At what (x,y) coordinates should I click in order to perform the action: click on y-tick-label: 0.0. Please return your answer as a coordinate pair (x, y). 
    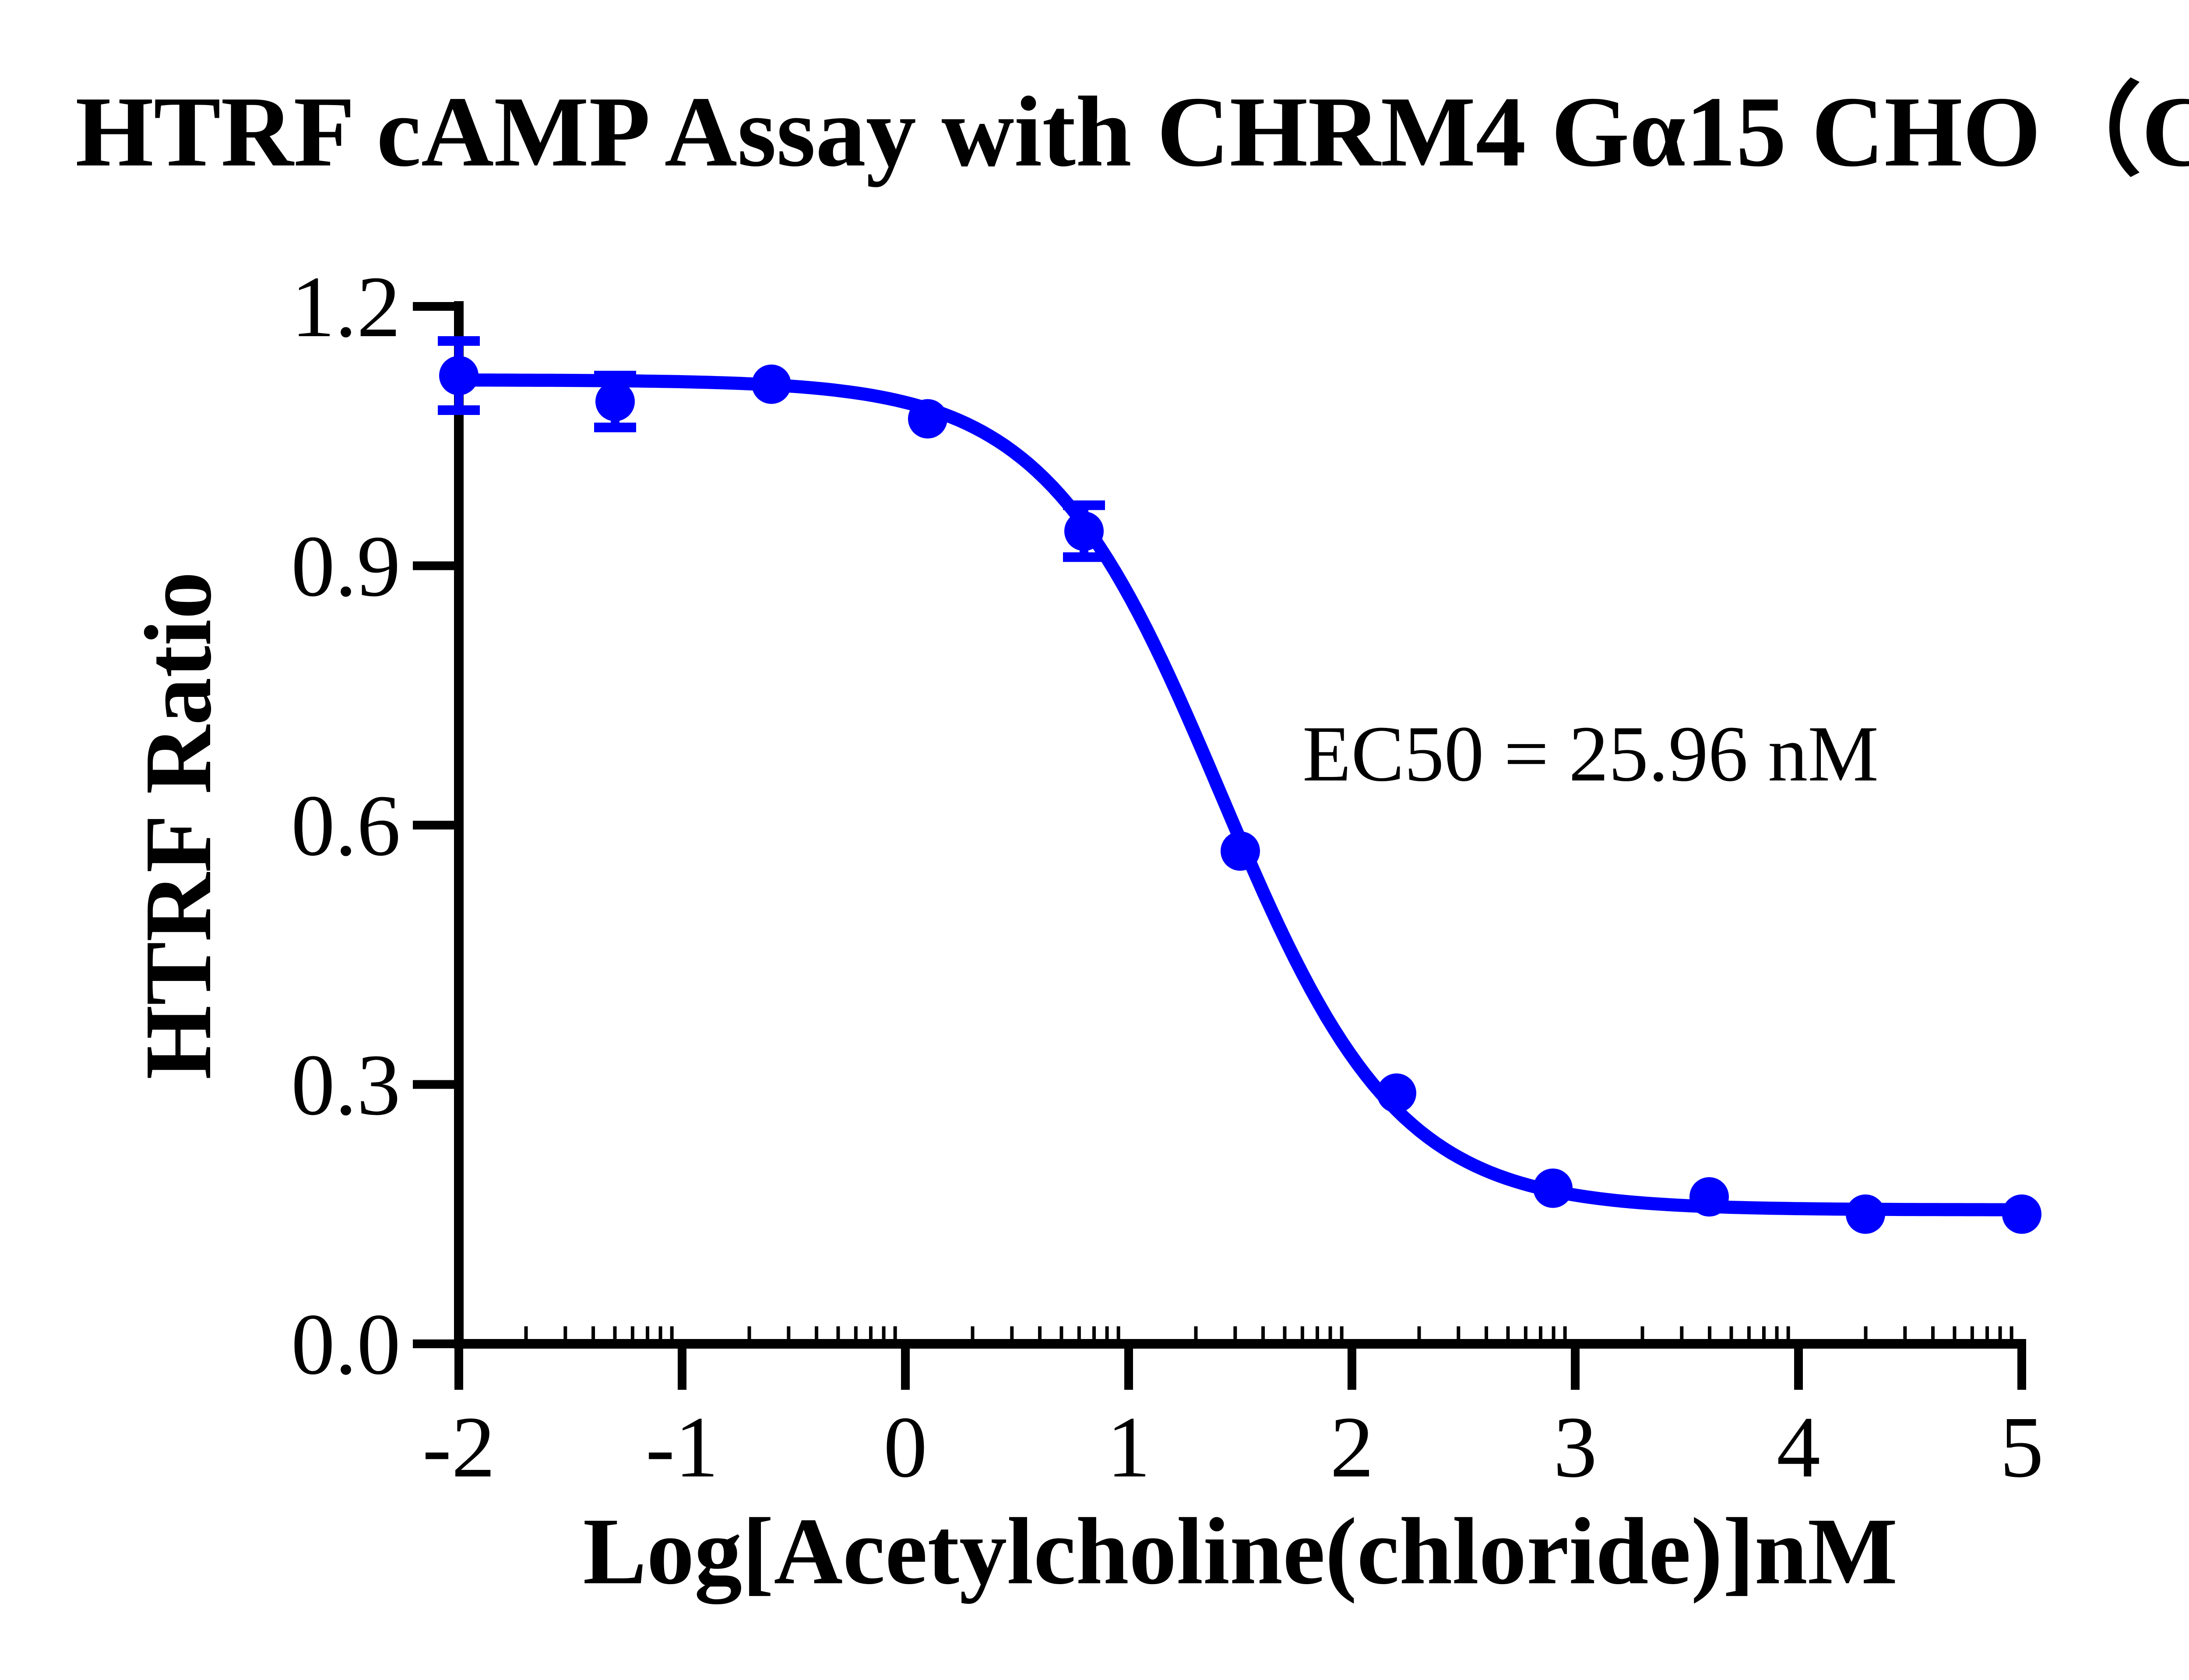
    Looking at the image, I should click on (346, 1344).